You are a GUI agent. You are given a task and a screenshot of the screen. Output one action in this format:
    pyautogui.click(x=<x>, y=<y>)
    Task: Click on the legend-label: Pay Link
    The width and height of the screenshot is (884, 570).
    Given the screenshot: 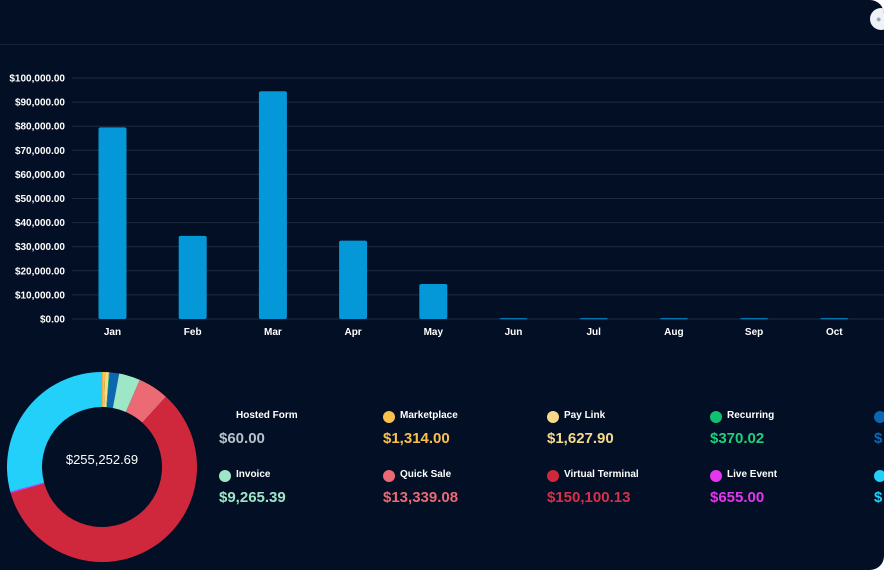 What is the action you would take?
    pyautogui.click(x=585, y=415)
    